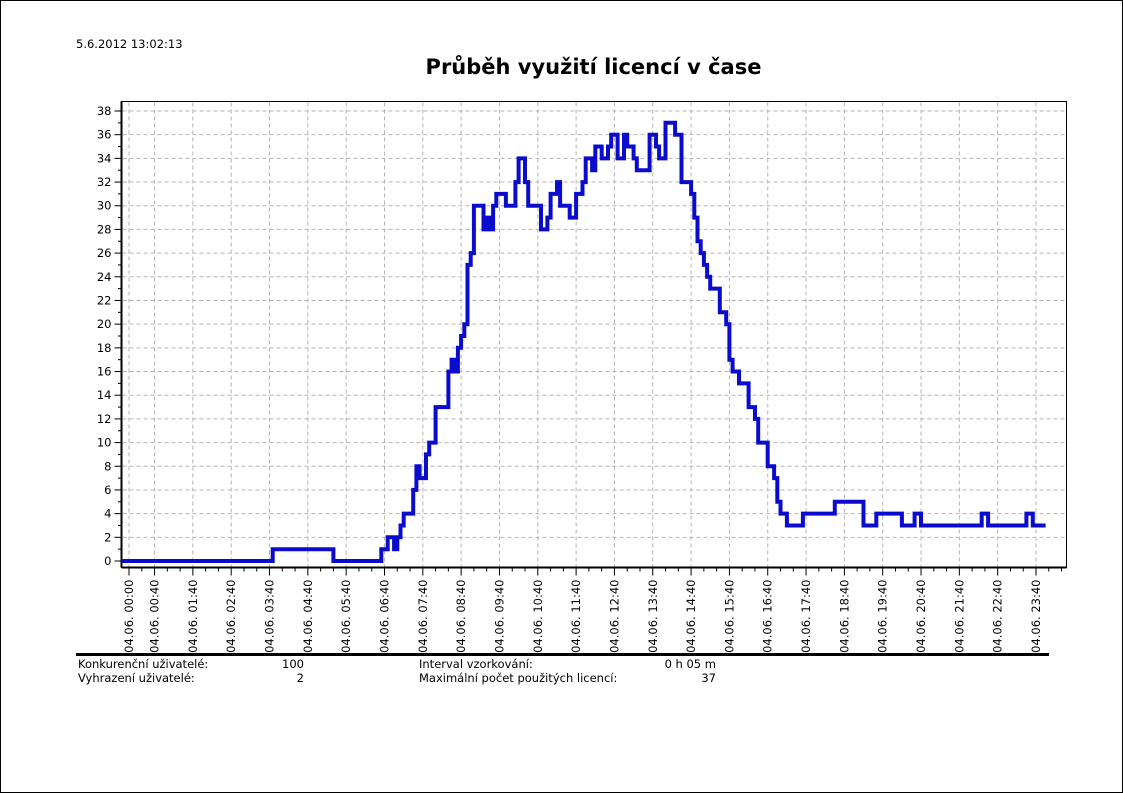 The width and height of the screenshot is (1123, 793). What do you see at coordinates (104, 372) in the screenshot?
I see `y-tick-label: 16` at bounding box center [104, 372].